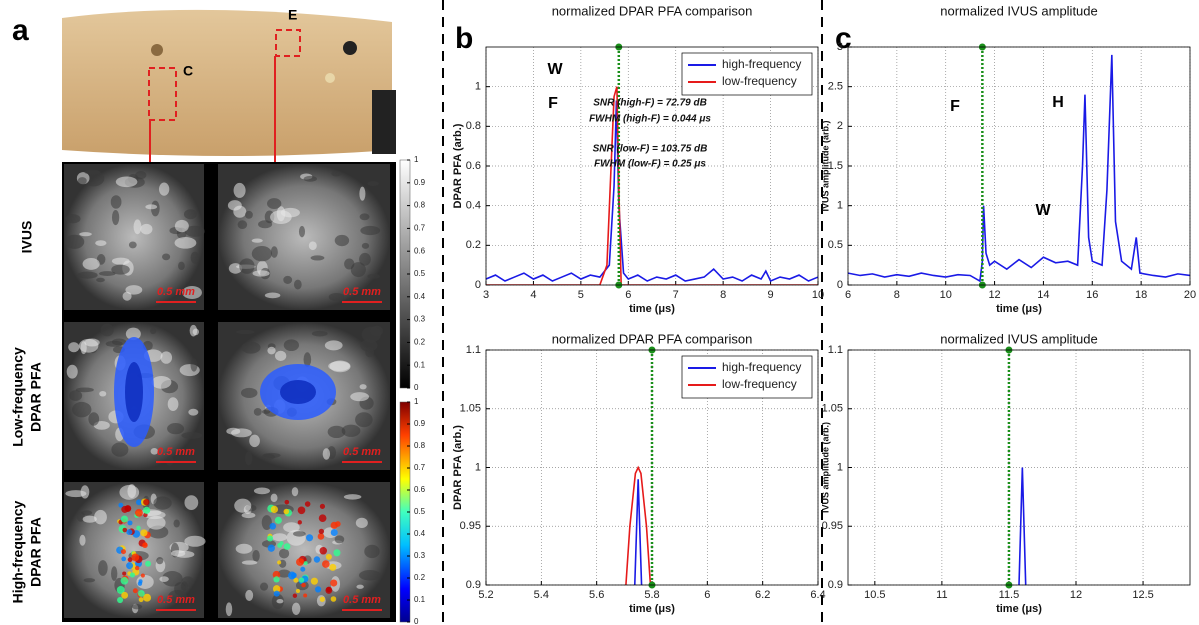 This screenshot has width=1199, height=625. Describe the element at coordinates (651, 595) in the screenshot. I see `x-tick-label: 5.8` at that location.